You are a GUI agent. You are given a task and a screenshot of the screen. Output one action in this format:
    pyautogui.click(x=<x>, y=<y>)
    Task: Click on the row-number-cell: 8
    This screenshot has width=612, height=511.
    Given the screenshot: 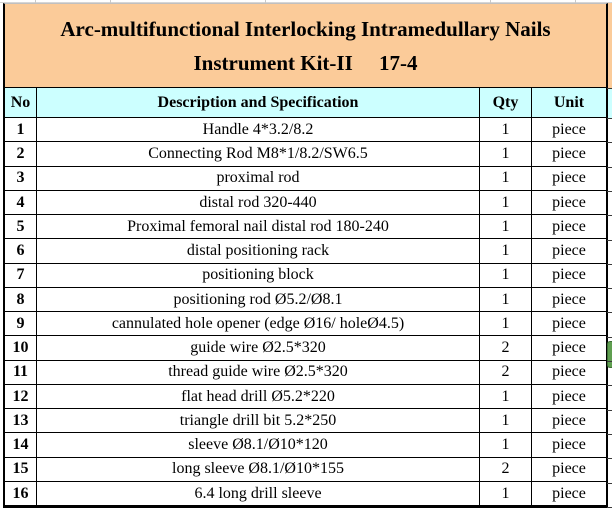 What is the action you would take?
    pyautogui.click(x=21, y=299)
    